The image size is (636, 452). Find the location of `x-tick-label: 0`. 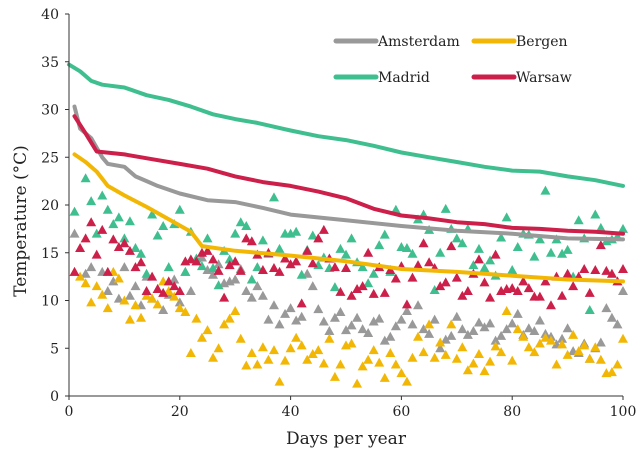

x-tick-label: 0 is located at coordinates (69, 412).